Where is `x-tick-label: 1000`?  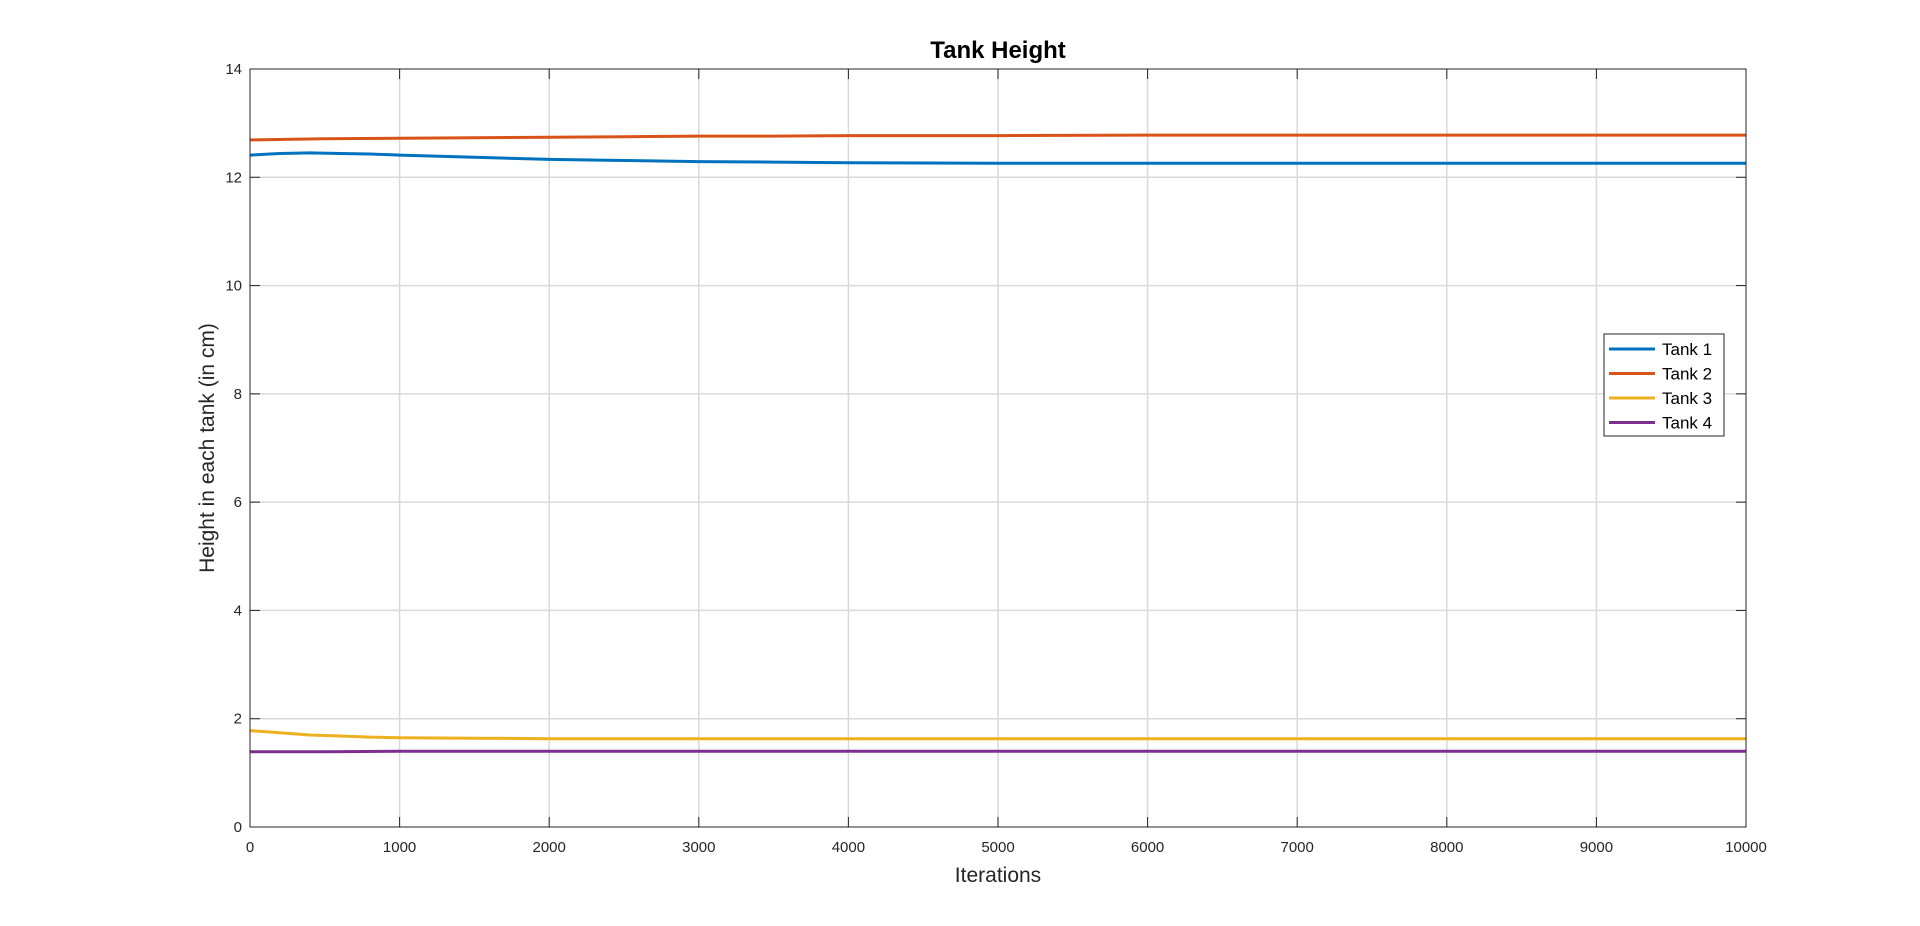 x-tick-label: 1000 is located at coordinates (399, 847).